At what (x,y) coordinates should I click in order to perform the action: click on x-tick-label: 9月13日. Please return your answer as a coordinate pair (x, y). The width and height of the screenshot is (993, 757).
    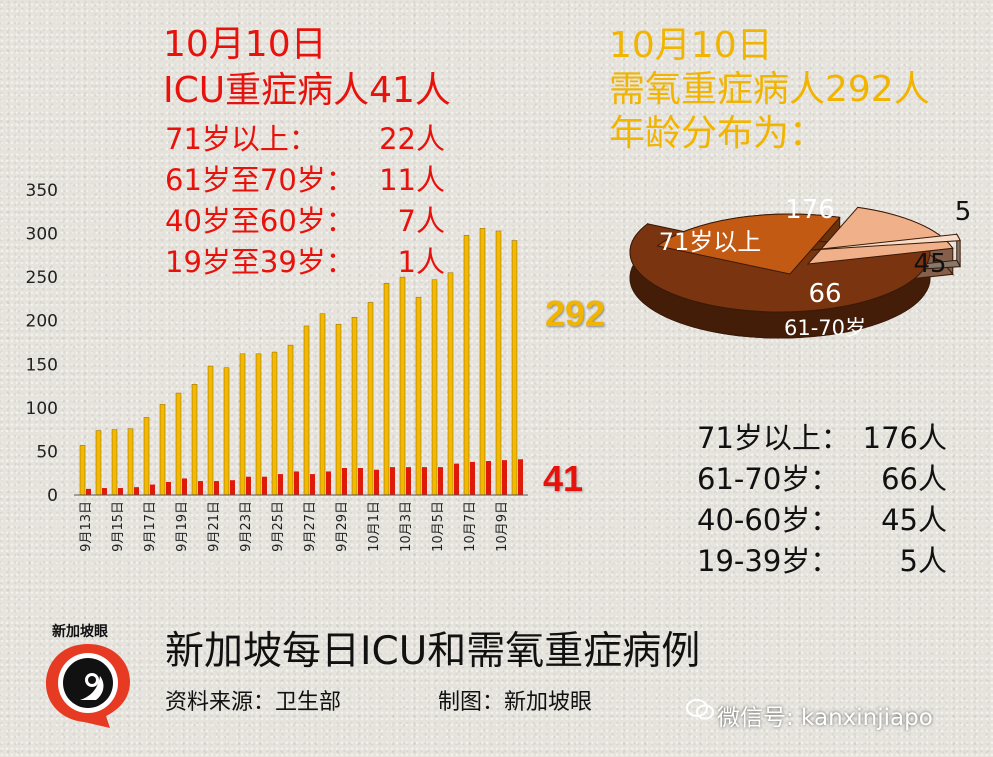
    Looking at the image, I should click on (86, 526).